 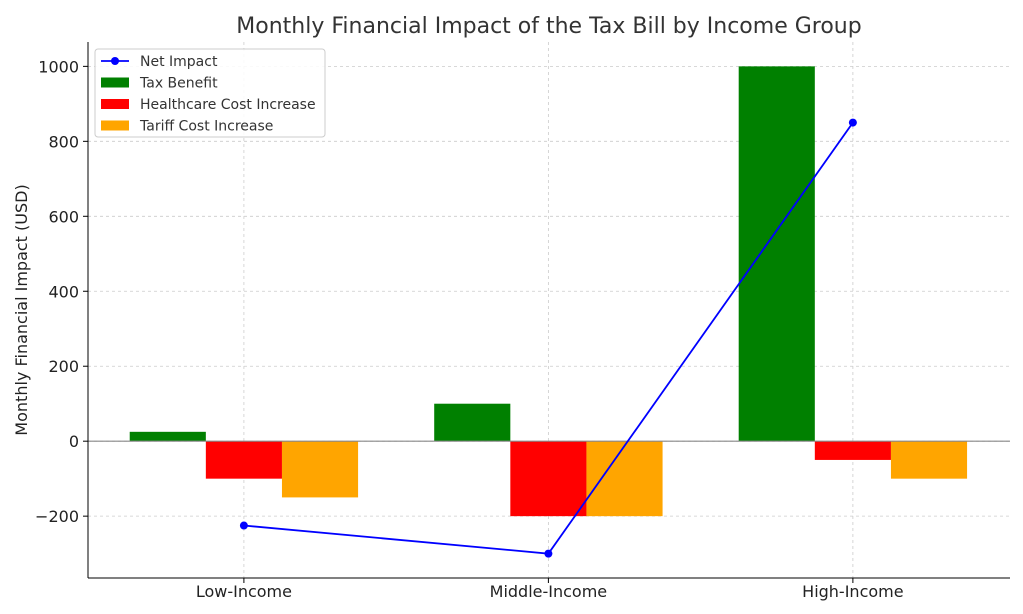 What do you see at coordinates (74, 441) in the screenshot?
I see `y-tick-label: 0` at bounding box center [74, 441].